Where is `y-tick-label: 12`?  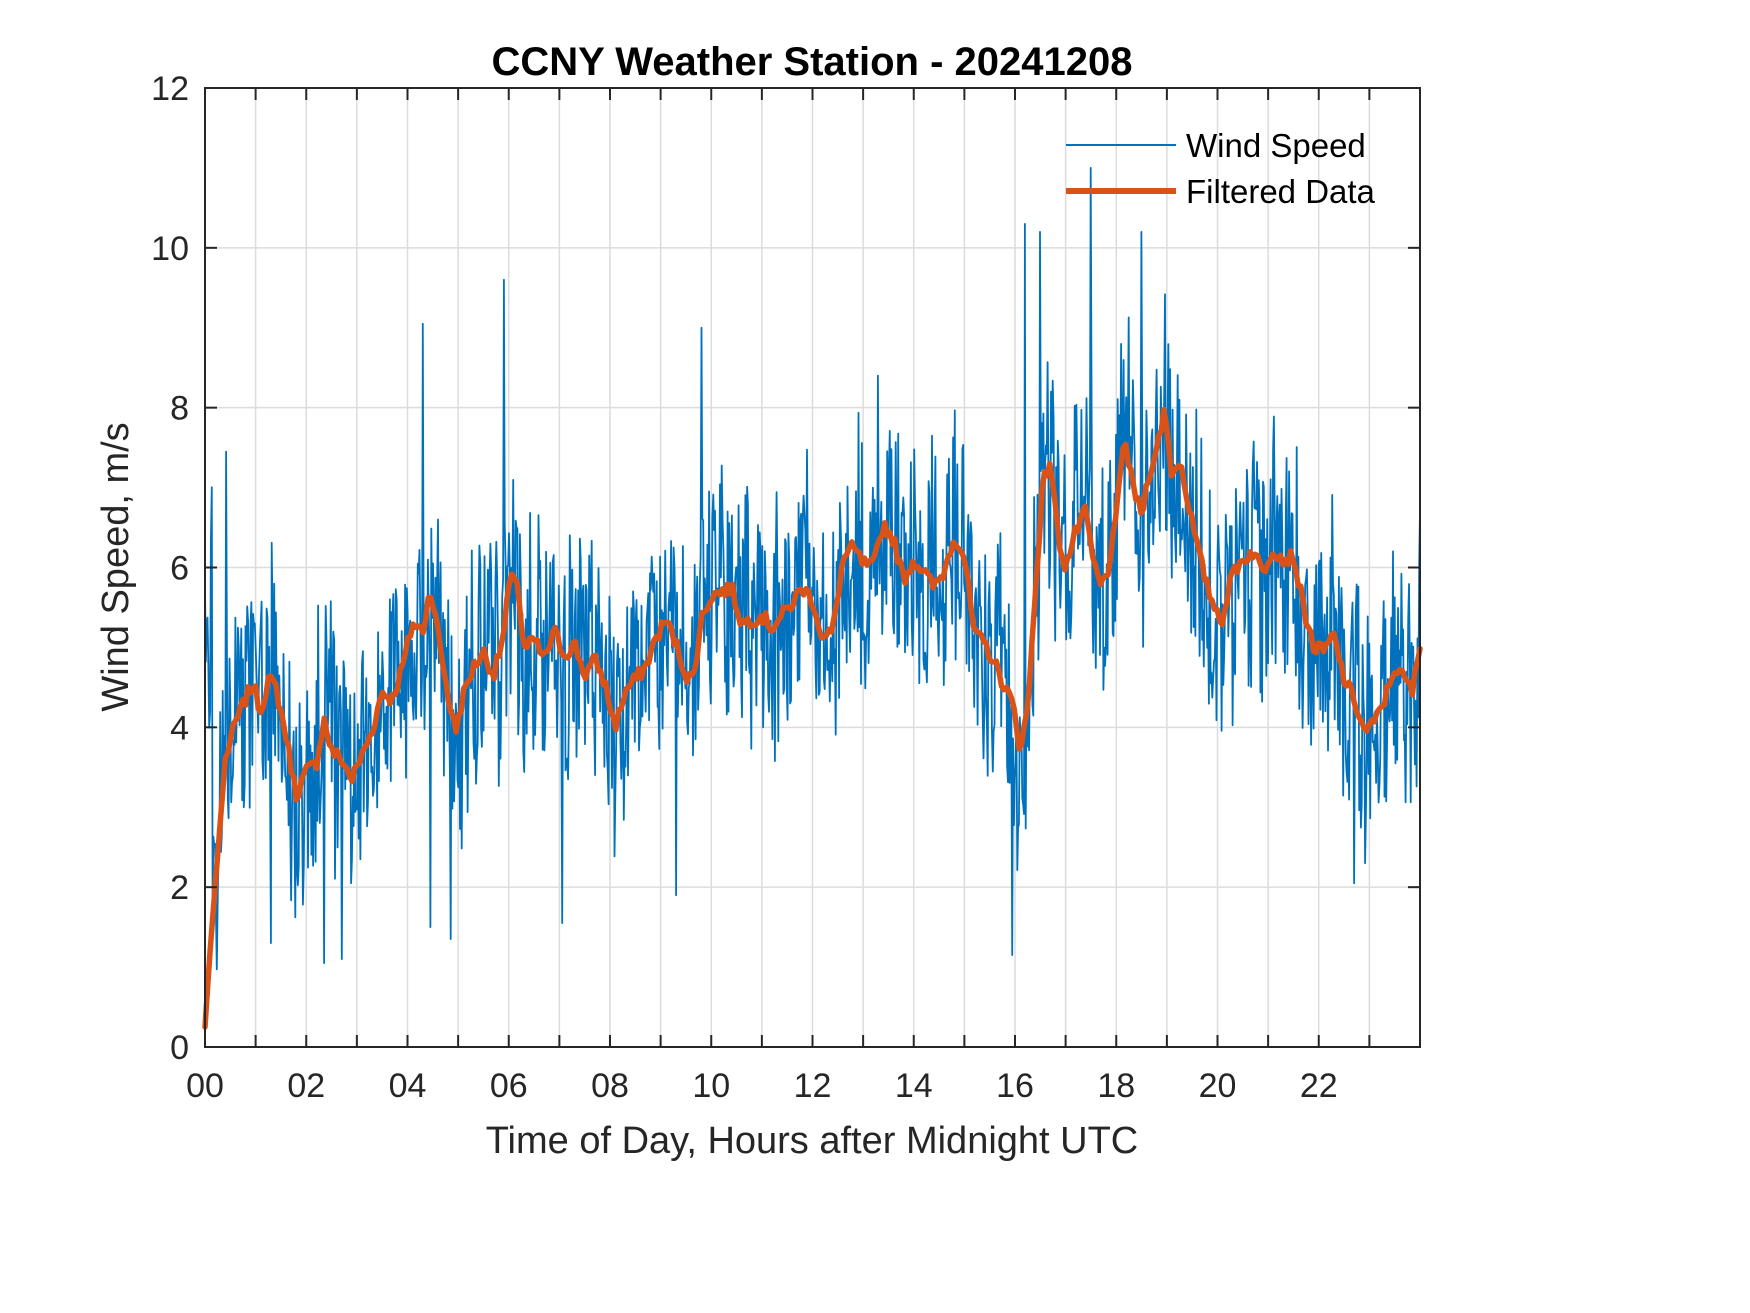 y-tick-label: 12 is located at coordinates (170, 89).